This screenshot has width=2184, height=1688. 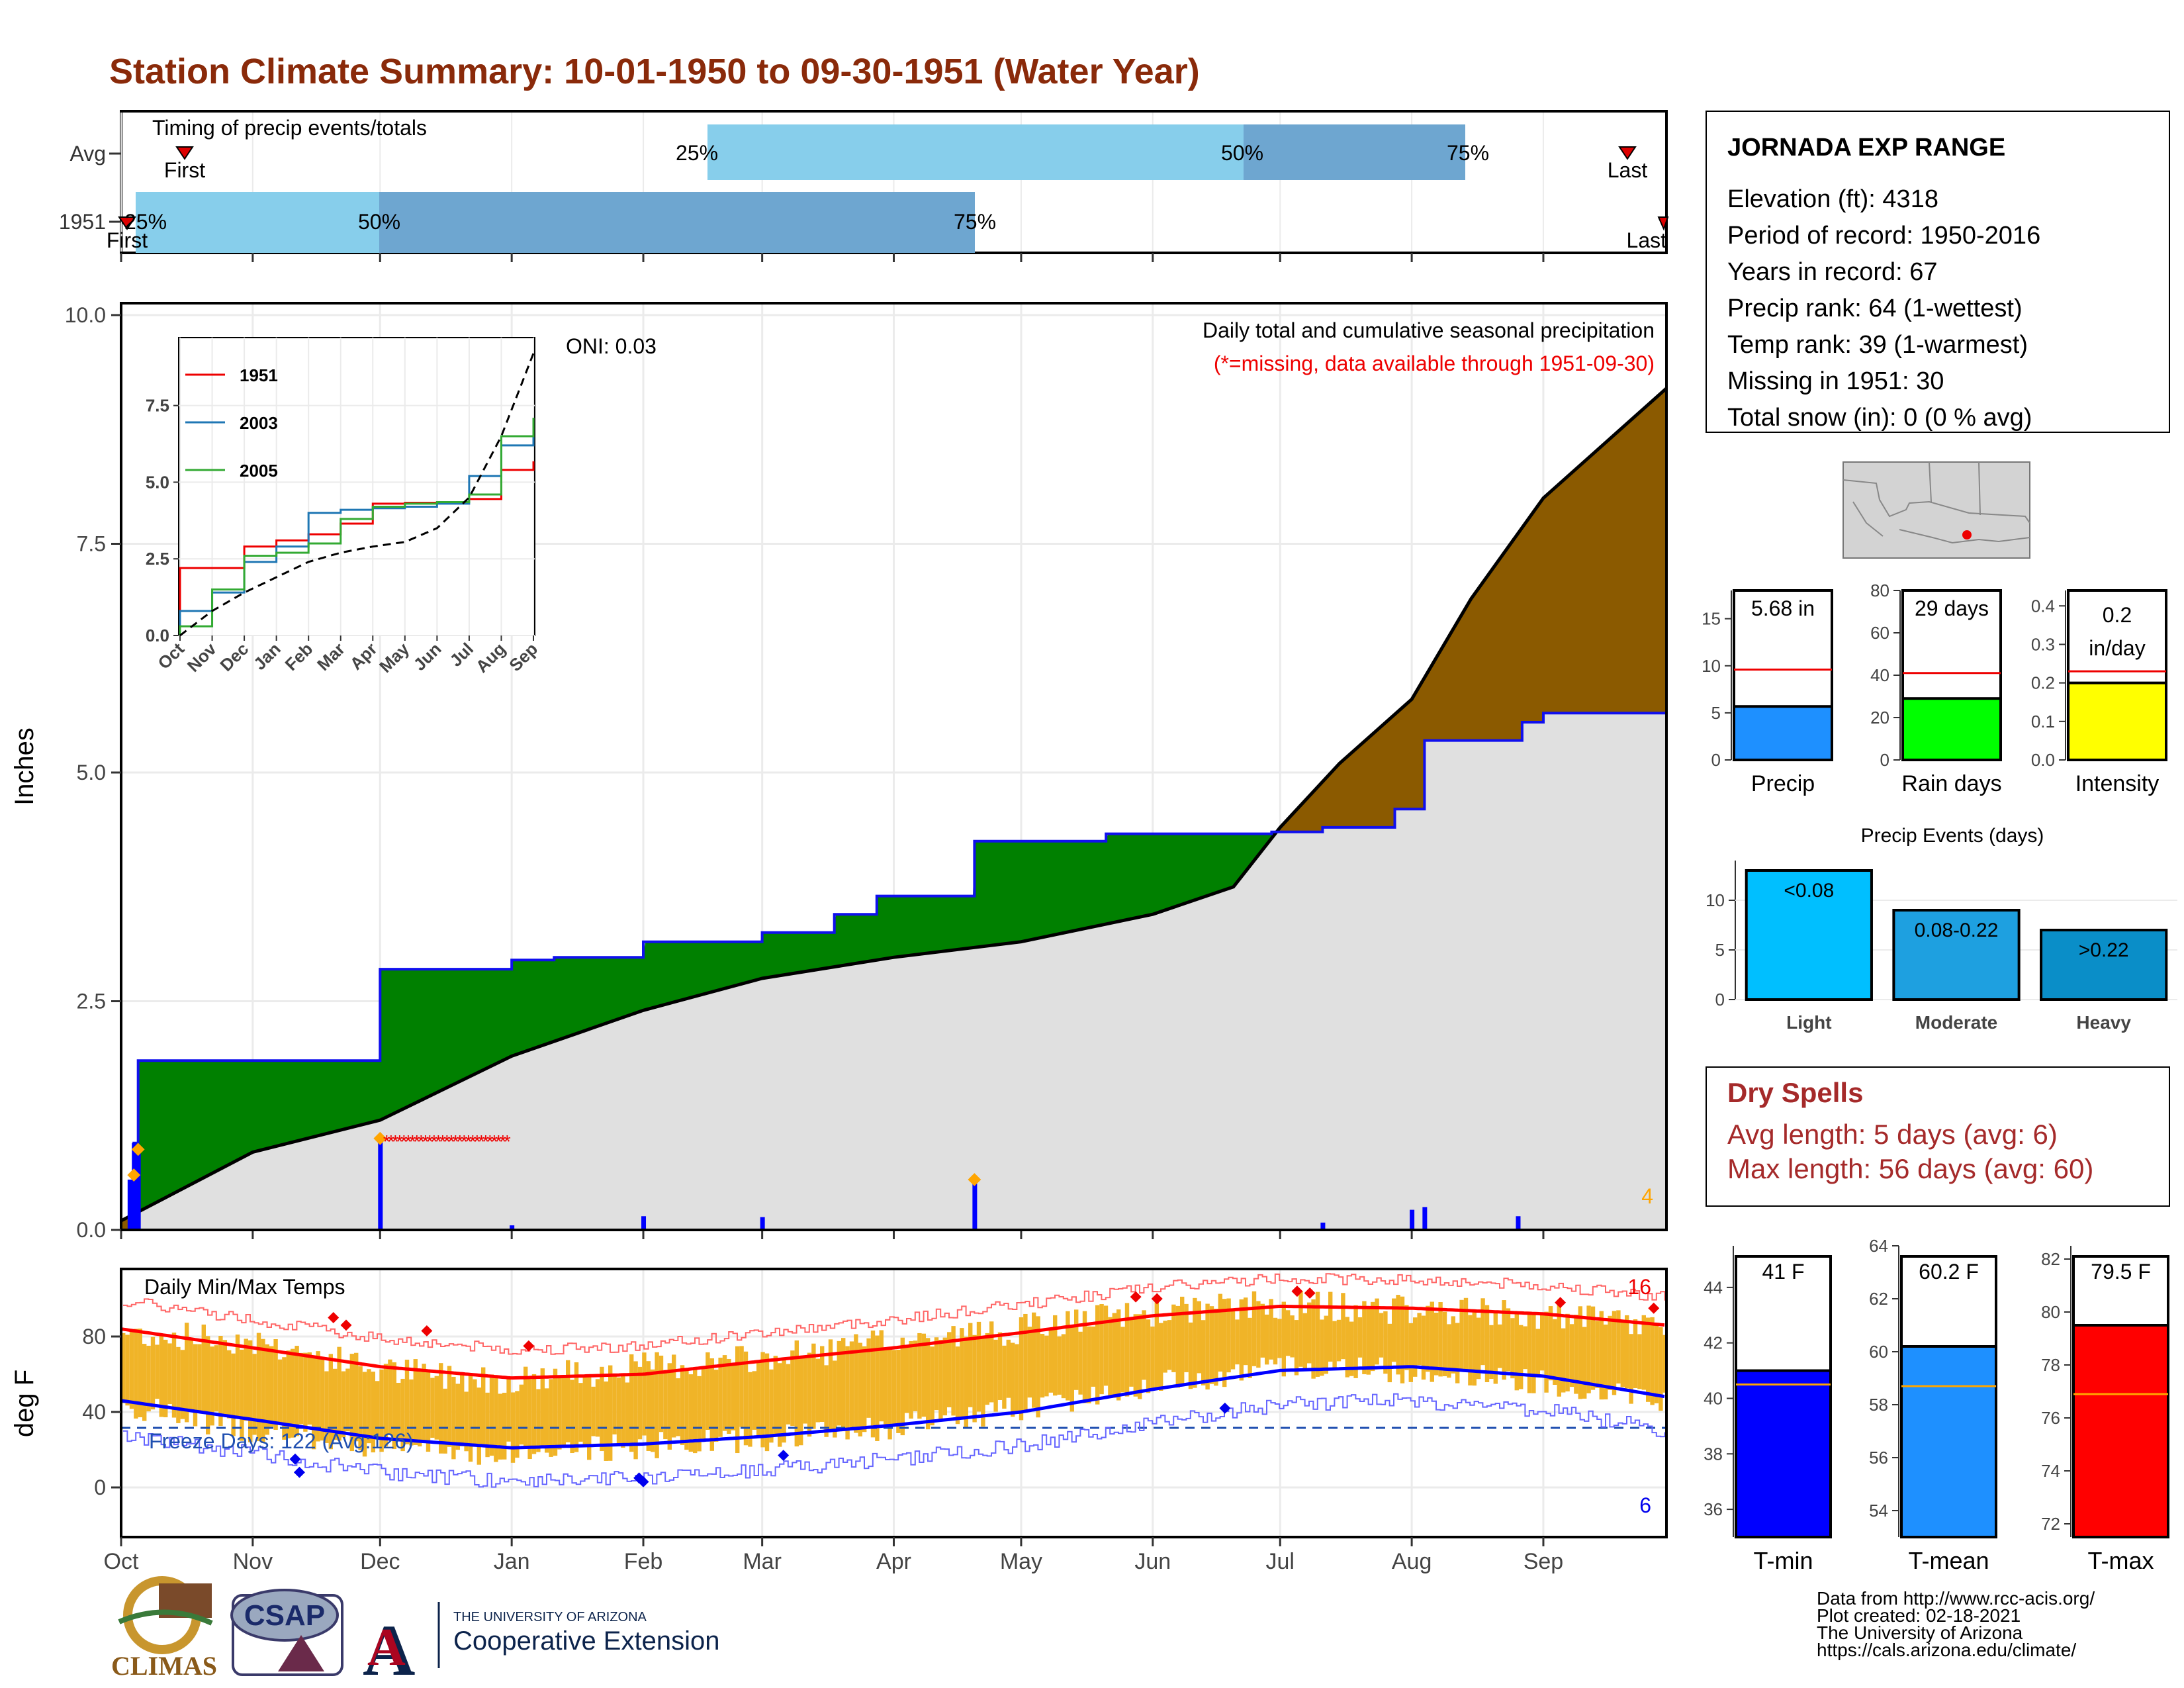 I want to click on avg-tmin-line, so click(x=893, y=1407).